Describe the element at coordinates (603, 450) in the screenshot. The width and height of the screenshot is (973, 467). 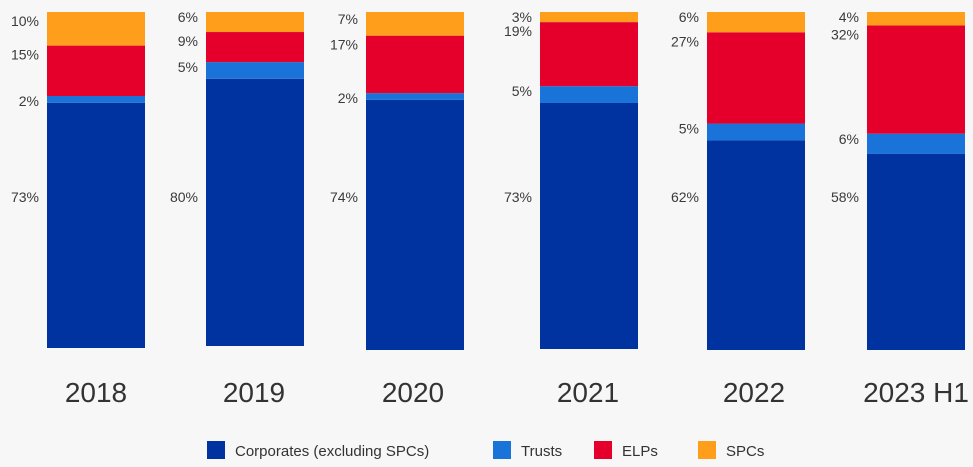
I see `legend-swatch-elps` at that location.